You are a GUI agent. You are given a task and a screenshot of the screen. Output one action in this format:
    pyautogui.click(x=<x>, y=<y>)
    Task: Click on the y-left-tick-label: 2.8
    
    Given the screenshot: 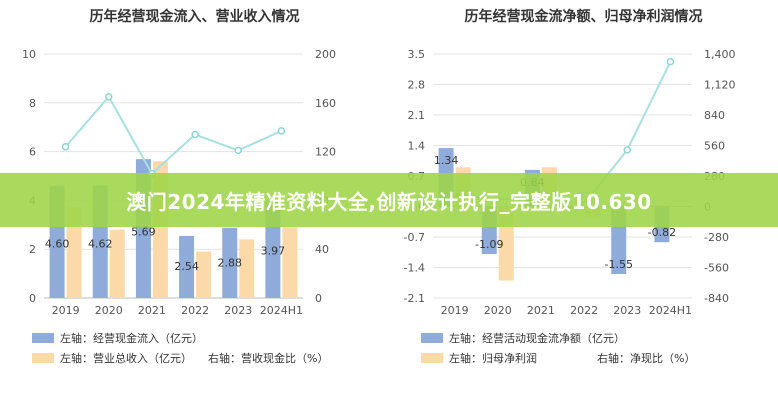 What is the action you would take?
    pyautogui.click(x=417, y=85)
    